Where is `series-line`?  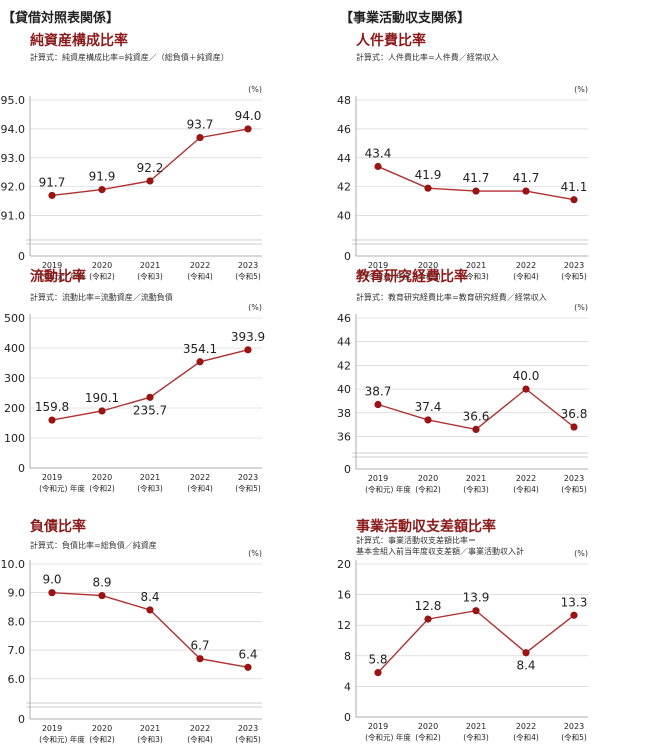
series-line is located at coordinates (476, 641).